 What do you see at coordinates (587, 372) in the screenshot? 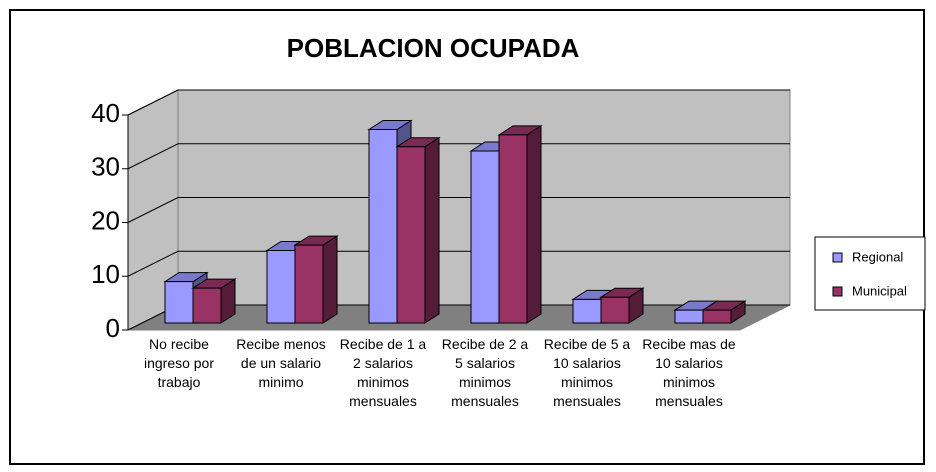
I see `x-tick-label: Recibe de 5 a 10 salarios minimos mensuales` at bounding box center [587, 372].